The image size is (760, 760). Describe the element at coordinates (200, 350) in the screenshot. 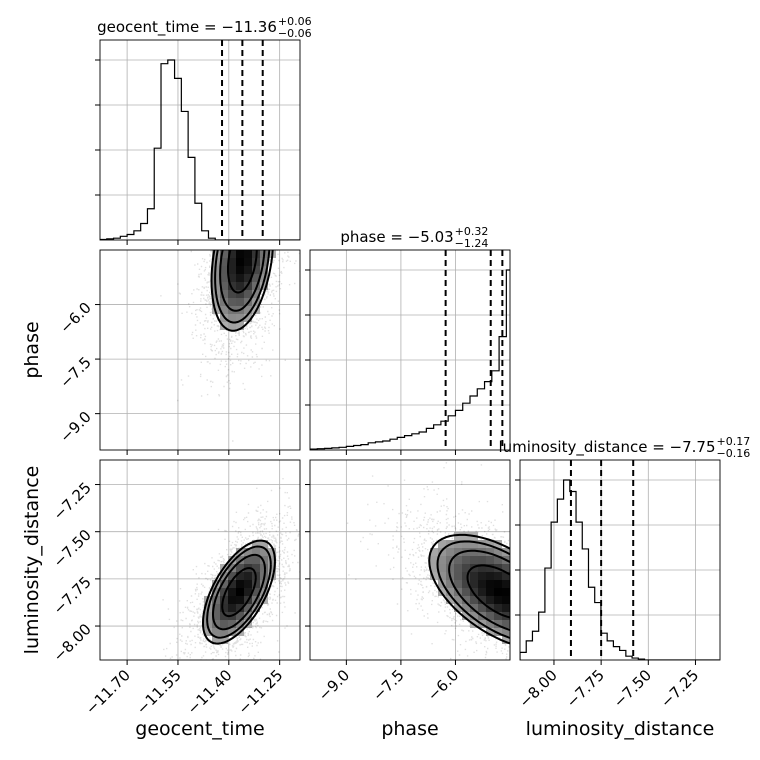

I see `panel-geocent_time-vs-phase` at that location.